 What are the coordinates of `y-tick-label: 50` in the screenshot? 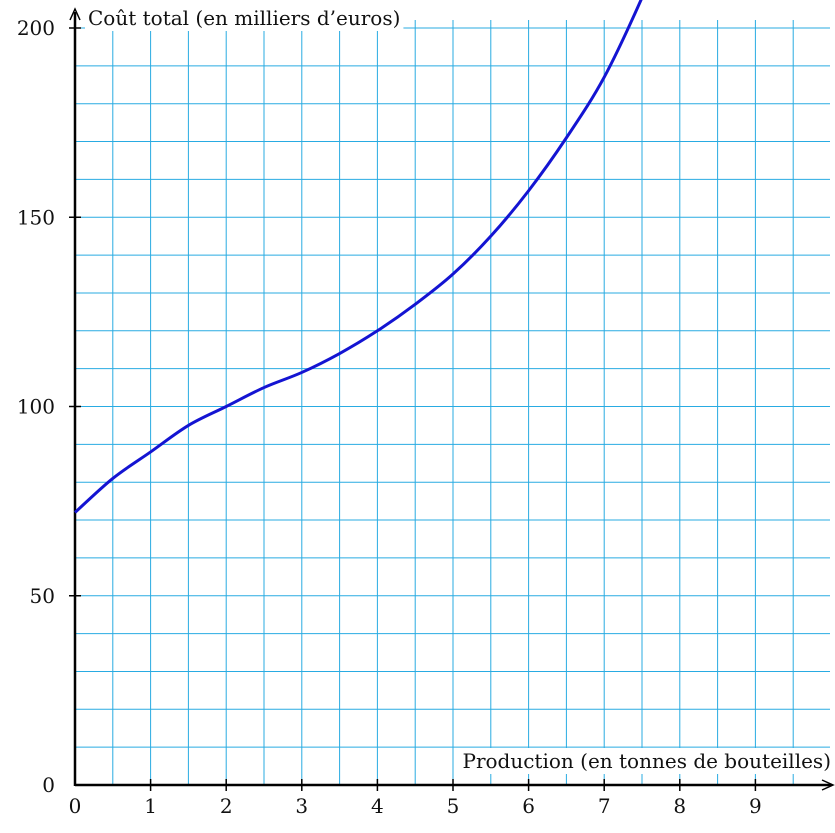 It's located at (42, 596).